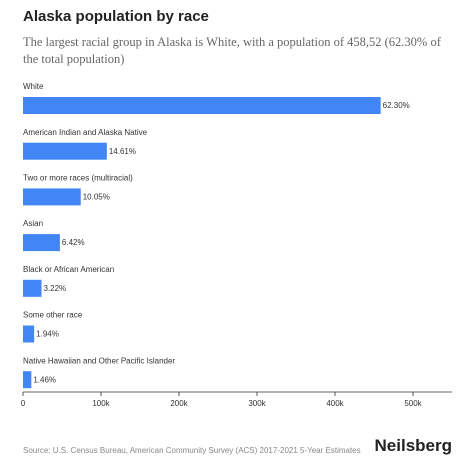 The image size is (474, 474). I want to click on category-label: White, so click(33, 86).